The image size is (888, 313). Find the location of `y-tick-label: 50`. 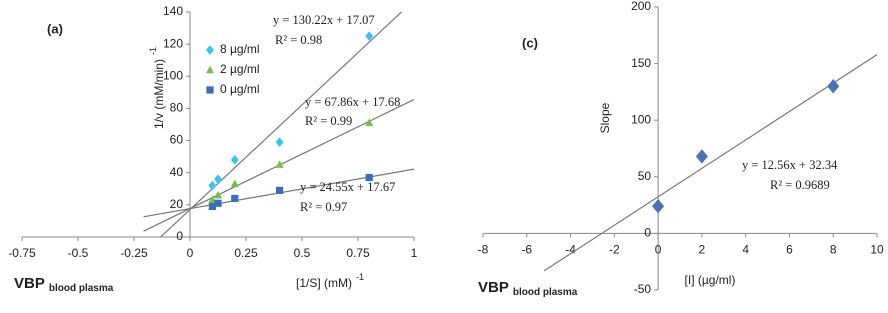

y-tick-label: 50 is located at coordinates (645, 176).